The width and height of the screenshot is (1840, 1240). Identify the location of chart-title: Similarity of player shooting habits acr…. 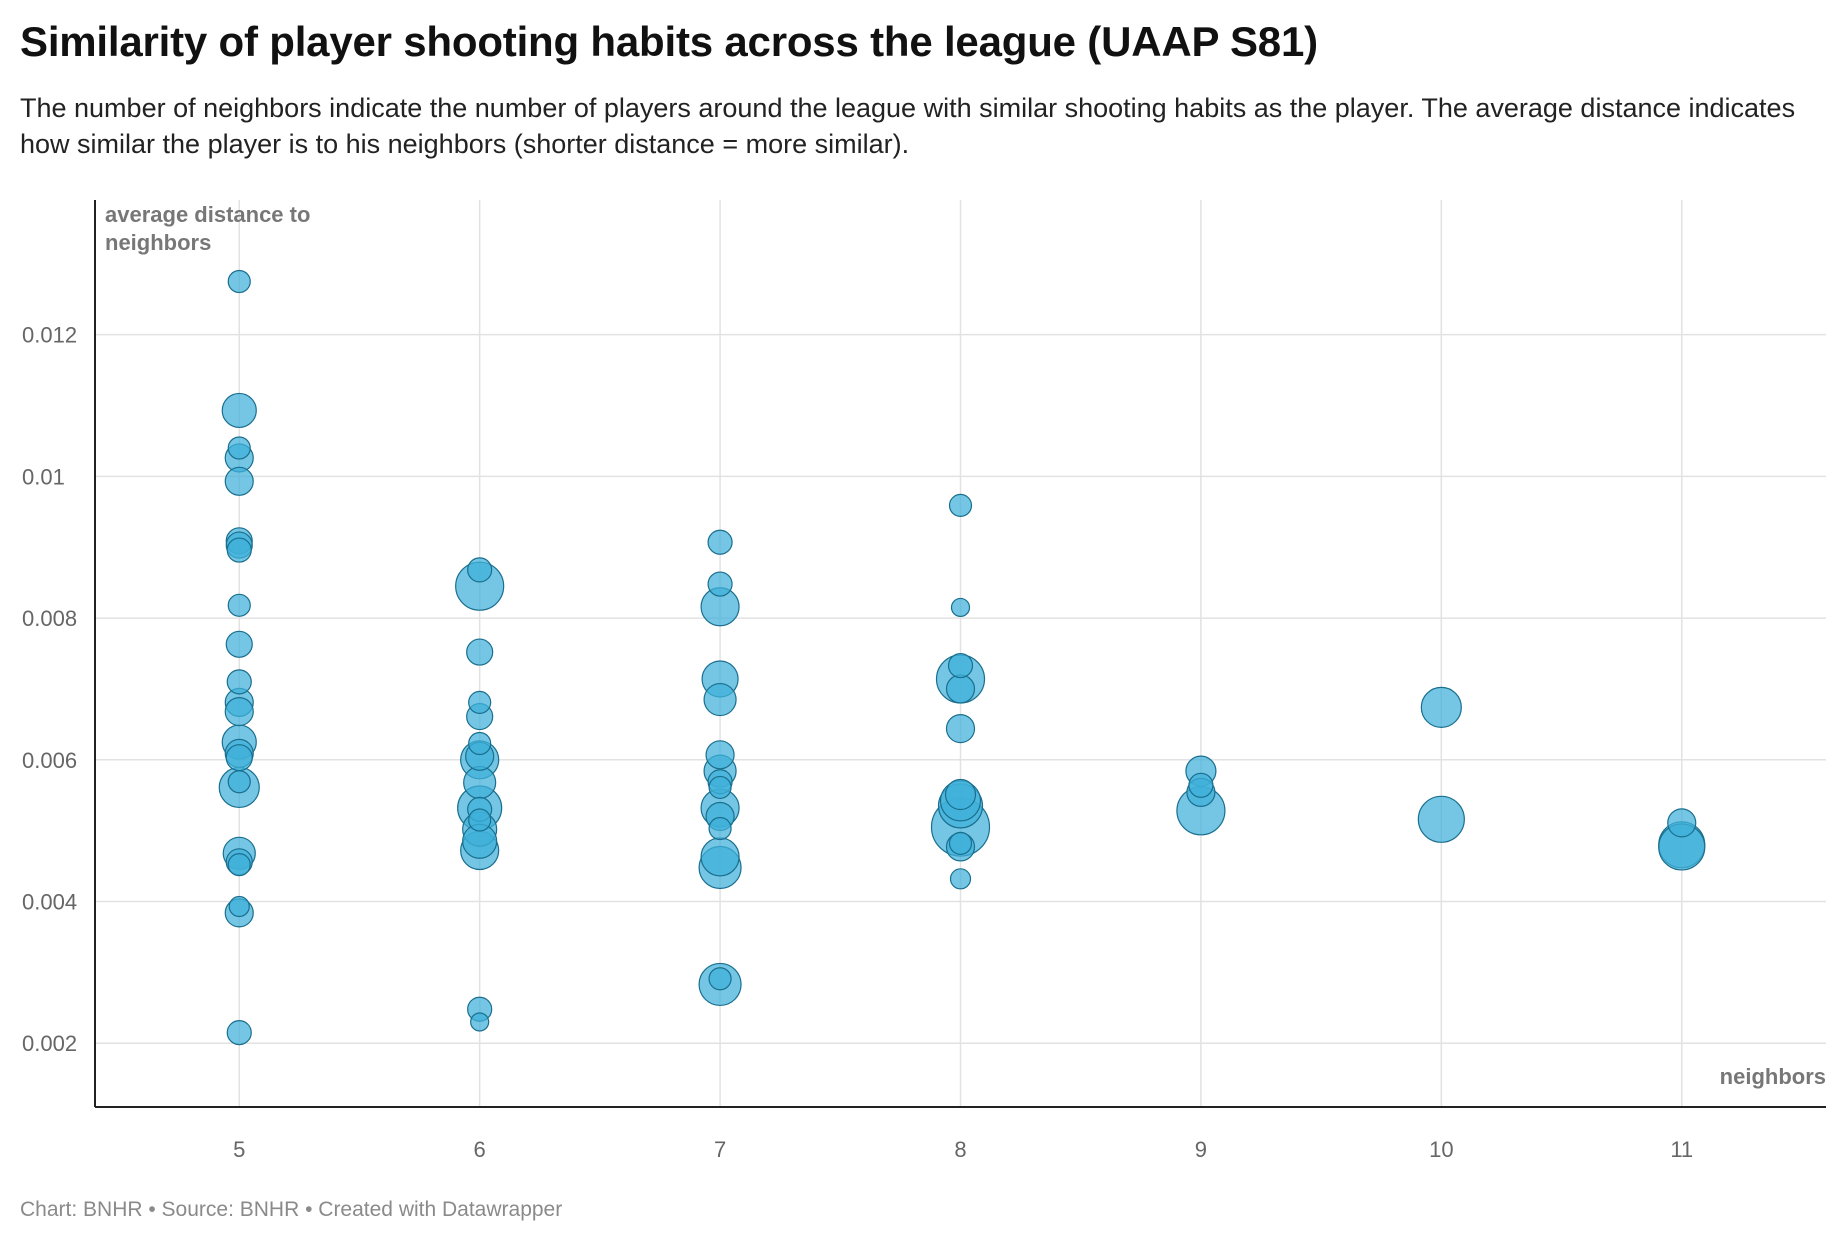
(669, 41).